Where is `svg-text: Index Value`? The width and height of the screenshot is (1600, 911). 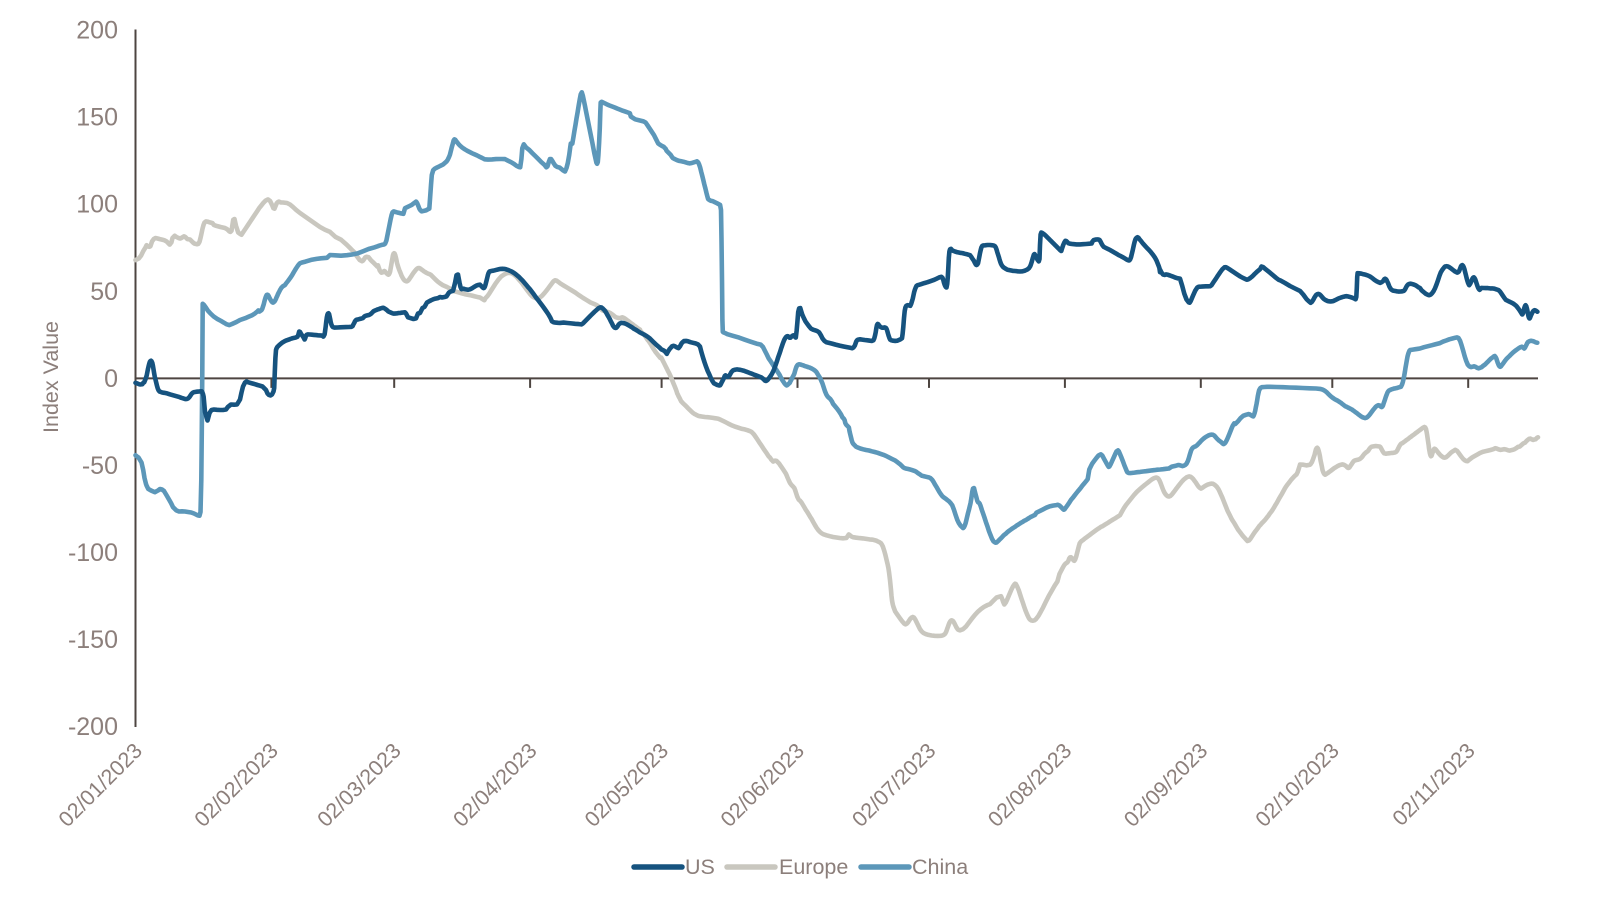
svg-text: Index Value is located at coordinates (51, 377).